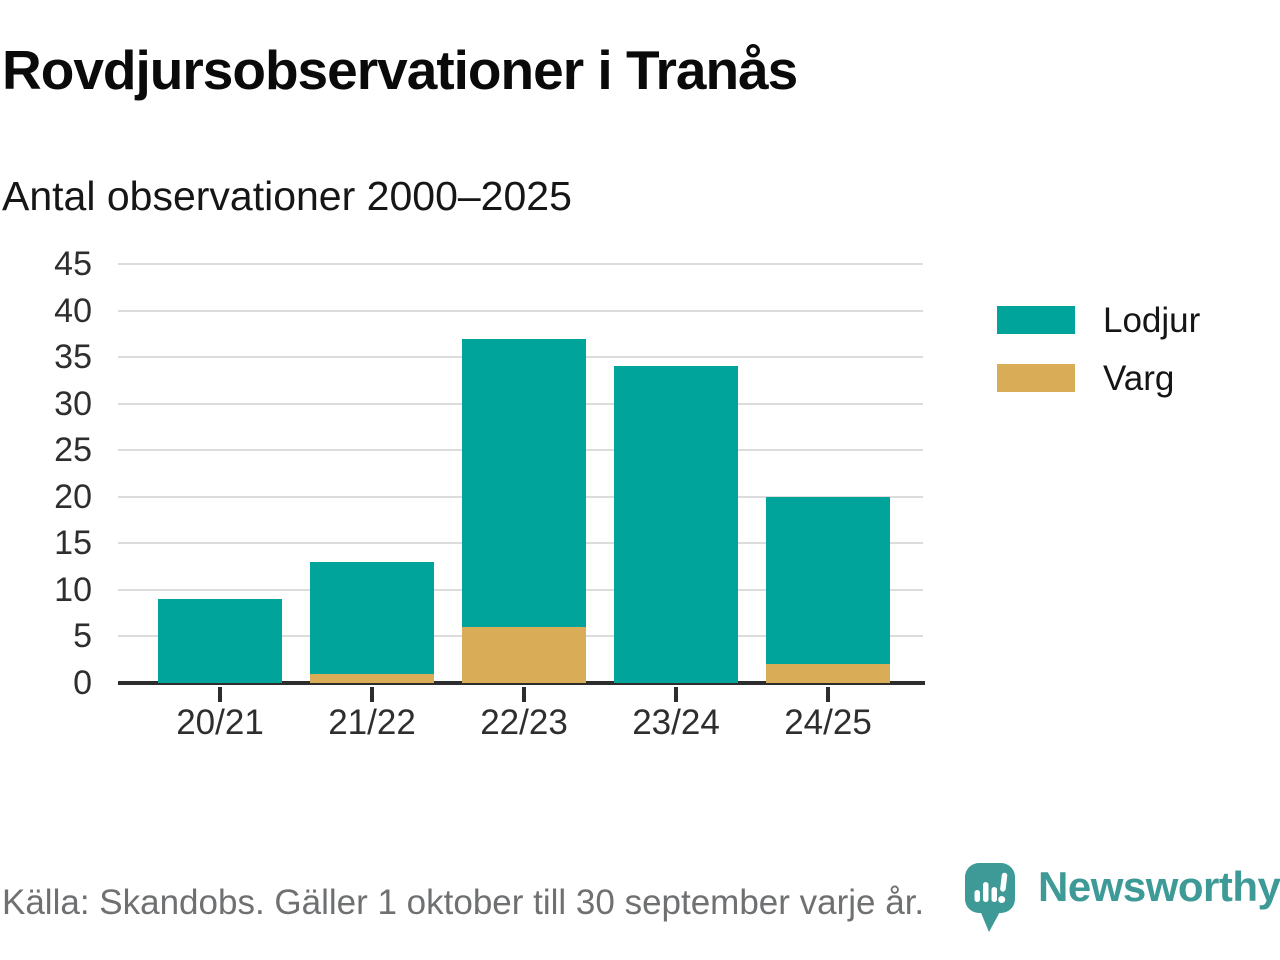  What do you see at coordinates (73, 310) in the screenshot?
I see `y-axis-label: 40` at bounding box center [73, 310].